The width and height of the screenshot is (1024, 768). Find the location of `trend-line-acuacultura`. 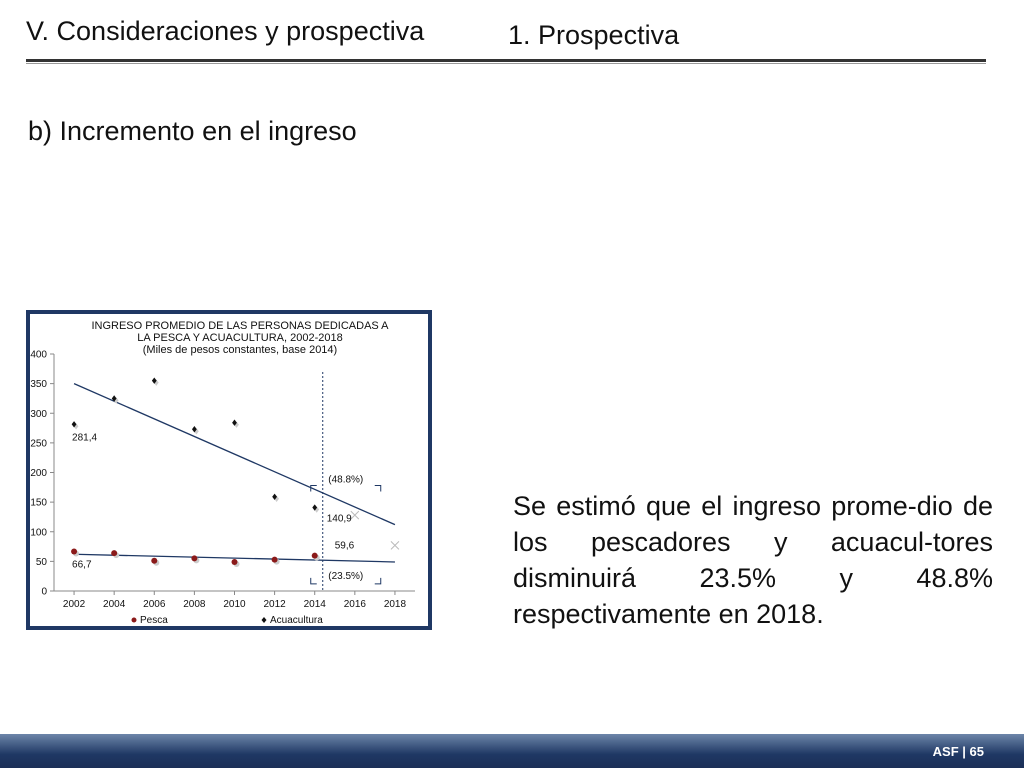

trend-line-acuacultura is located at coordinates (234, 454).